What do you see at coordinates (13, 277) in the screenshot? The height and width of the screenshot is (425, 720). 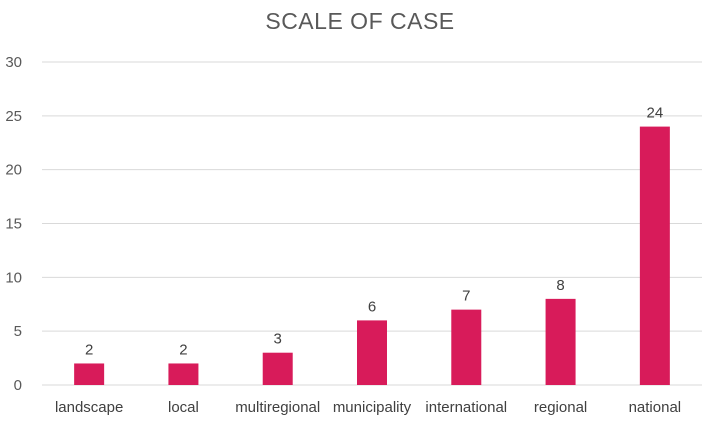 I see `y-tick-label: 10` at bounding box center [13, 277].